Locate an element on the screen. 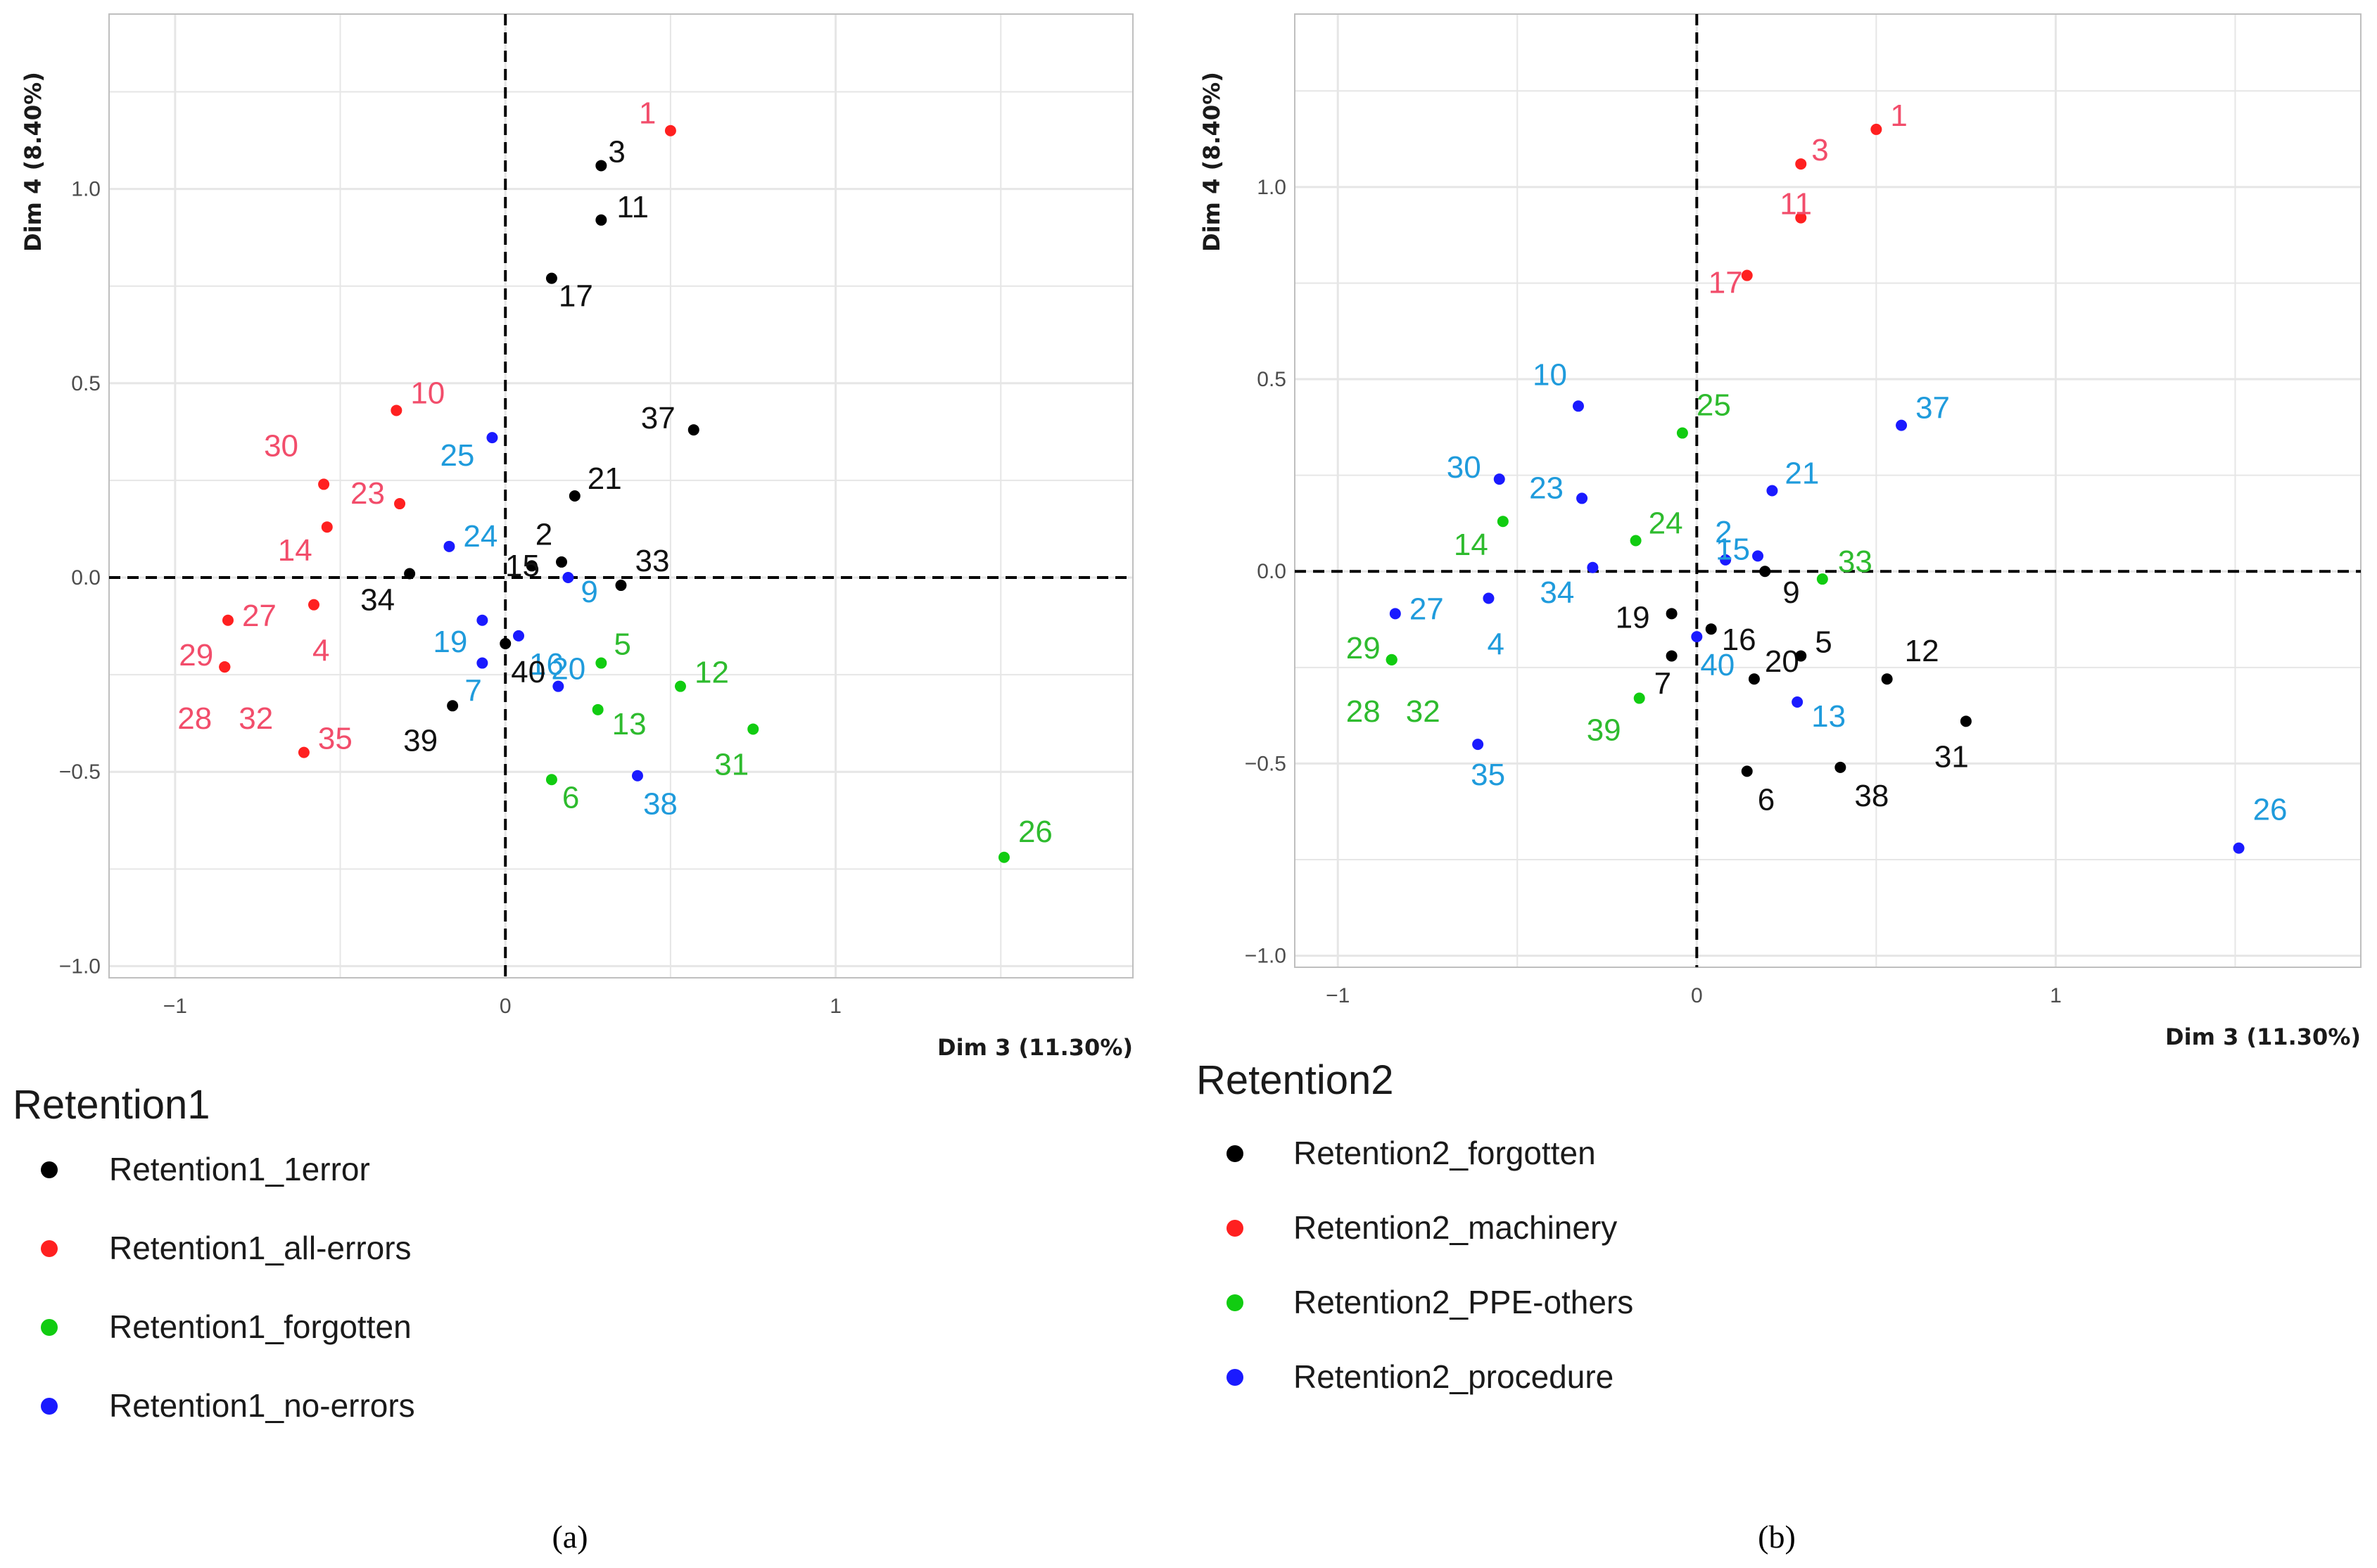 This screenshot has width=2377, height=1568. point-label: 13 is located at coordinates (1828, 717).